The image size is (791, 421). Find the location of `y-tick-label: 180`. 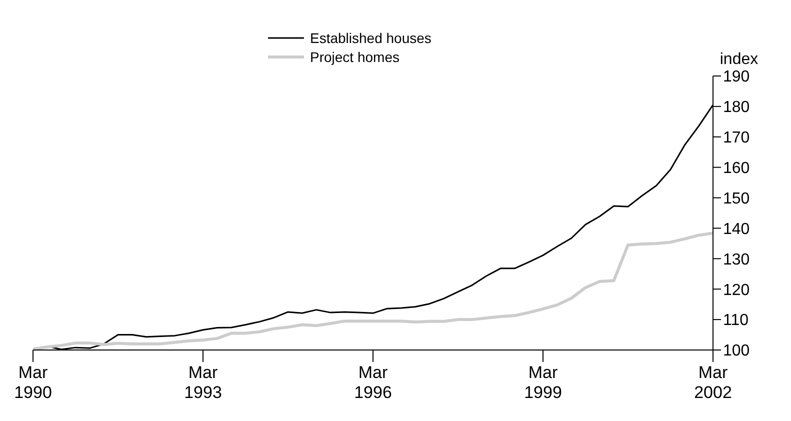

y-tick-label: 180 is located at coordinates (736, 107).